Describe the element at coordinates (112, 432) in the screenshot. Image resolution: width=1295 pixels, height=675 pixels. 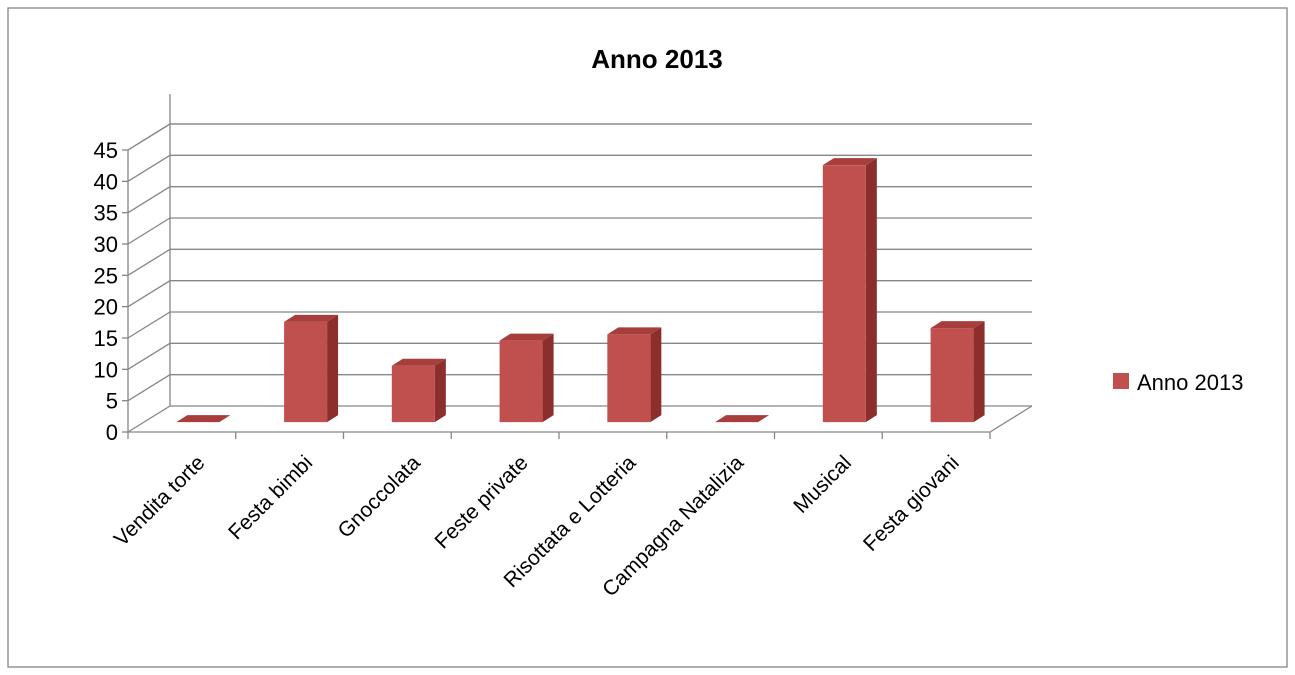
I see `y-tick-label: 0` at that location.